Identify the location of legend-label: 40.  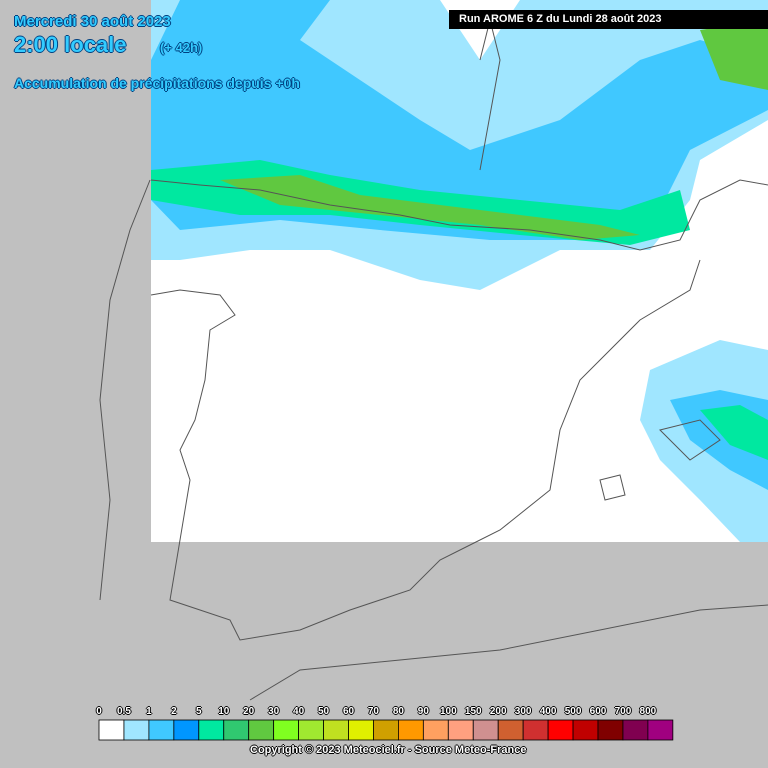
(299, 711).